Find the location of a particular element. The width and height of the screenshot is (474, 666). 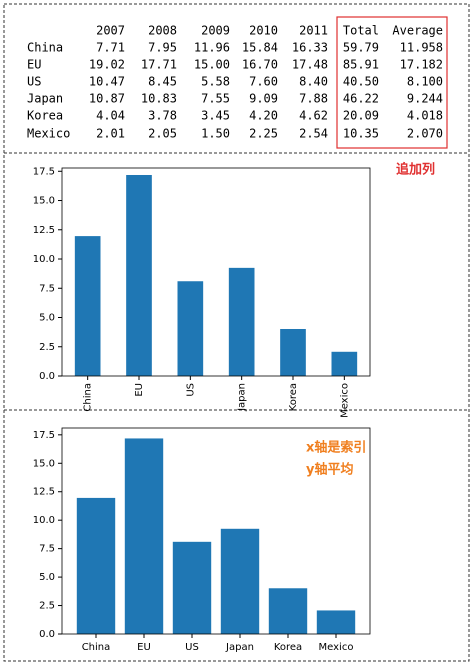

cell: 20.09 is located at coordinates (361, 116).